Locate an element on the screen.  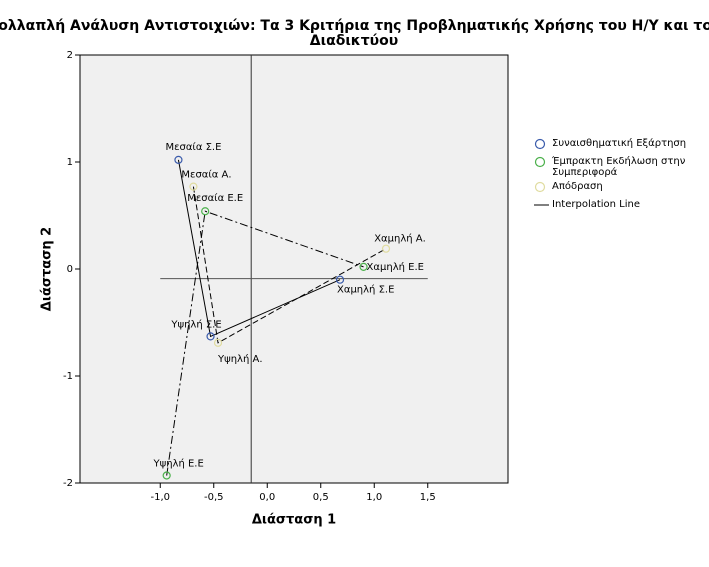
x-tick-label: 0,5 is located at coordinates (321, 497).